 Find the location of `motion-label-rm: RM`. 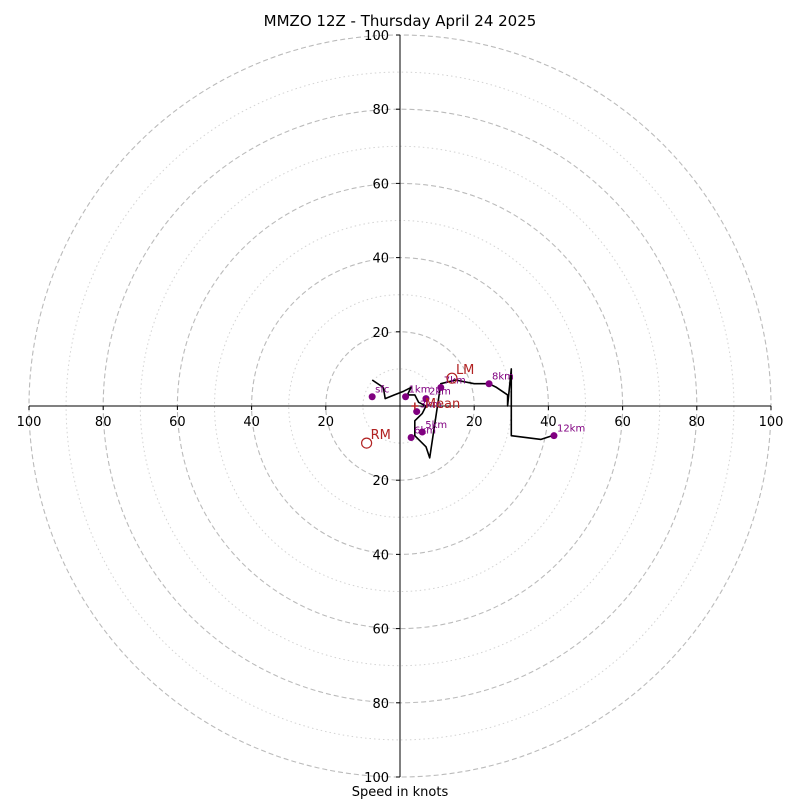

motion-label-rm: RM is located at coordinates (381, 435).